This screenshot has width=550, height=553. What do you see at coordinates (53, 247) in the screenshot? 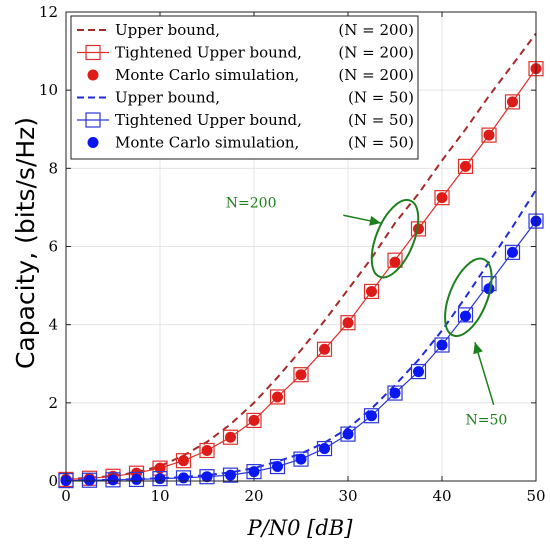
I see `y-tick-label: 6` at bounding box center [53, 247].